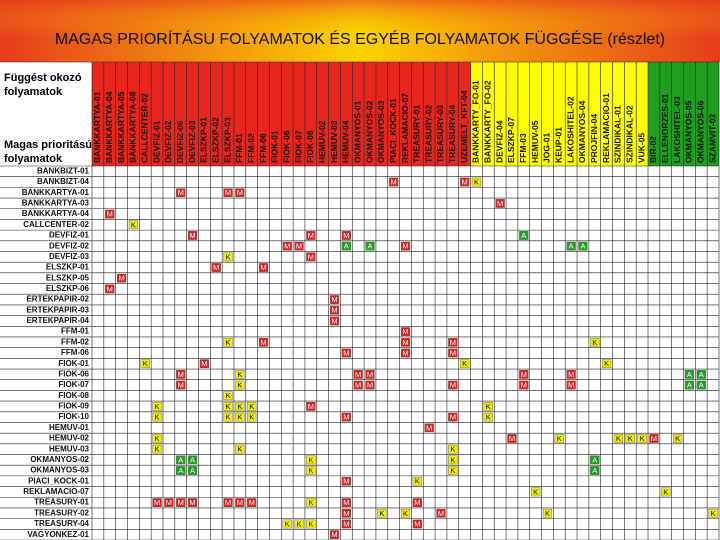 This screenshot has width=720, height=540. Describe the element at coordinates (59, 459) in the screenshot. I see `row-label: OKMANYOS-02` at that location.